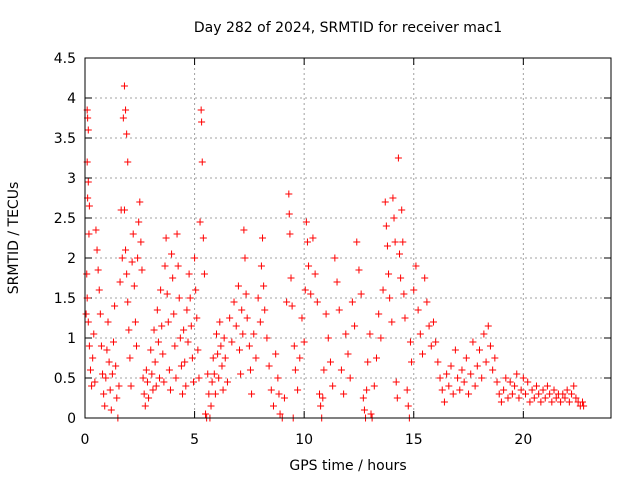  What do you see at coordinates (14, 238) in the screenshot?
I see `y-axis-title: SRMTID / TECUs` at bounding box center [14, 238].